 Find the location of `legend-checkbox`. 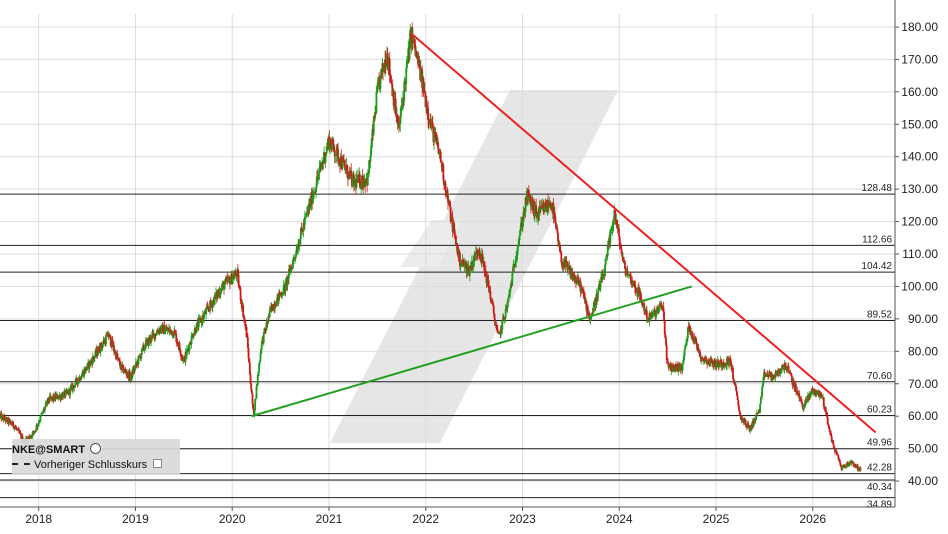

legend-checkbox is located at coordinates (158, 463).